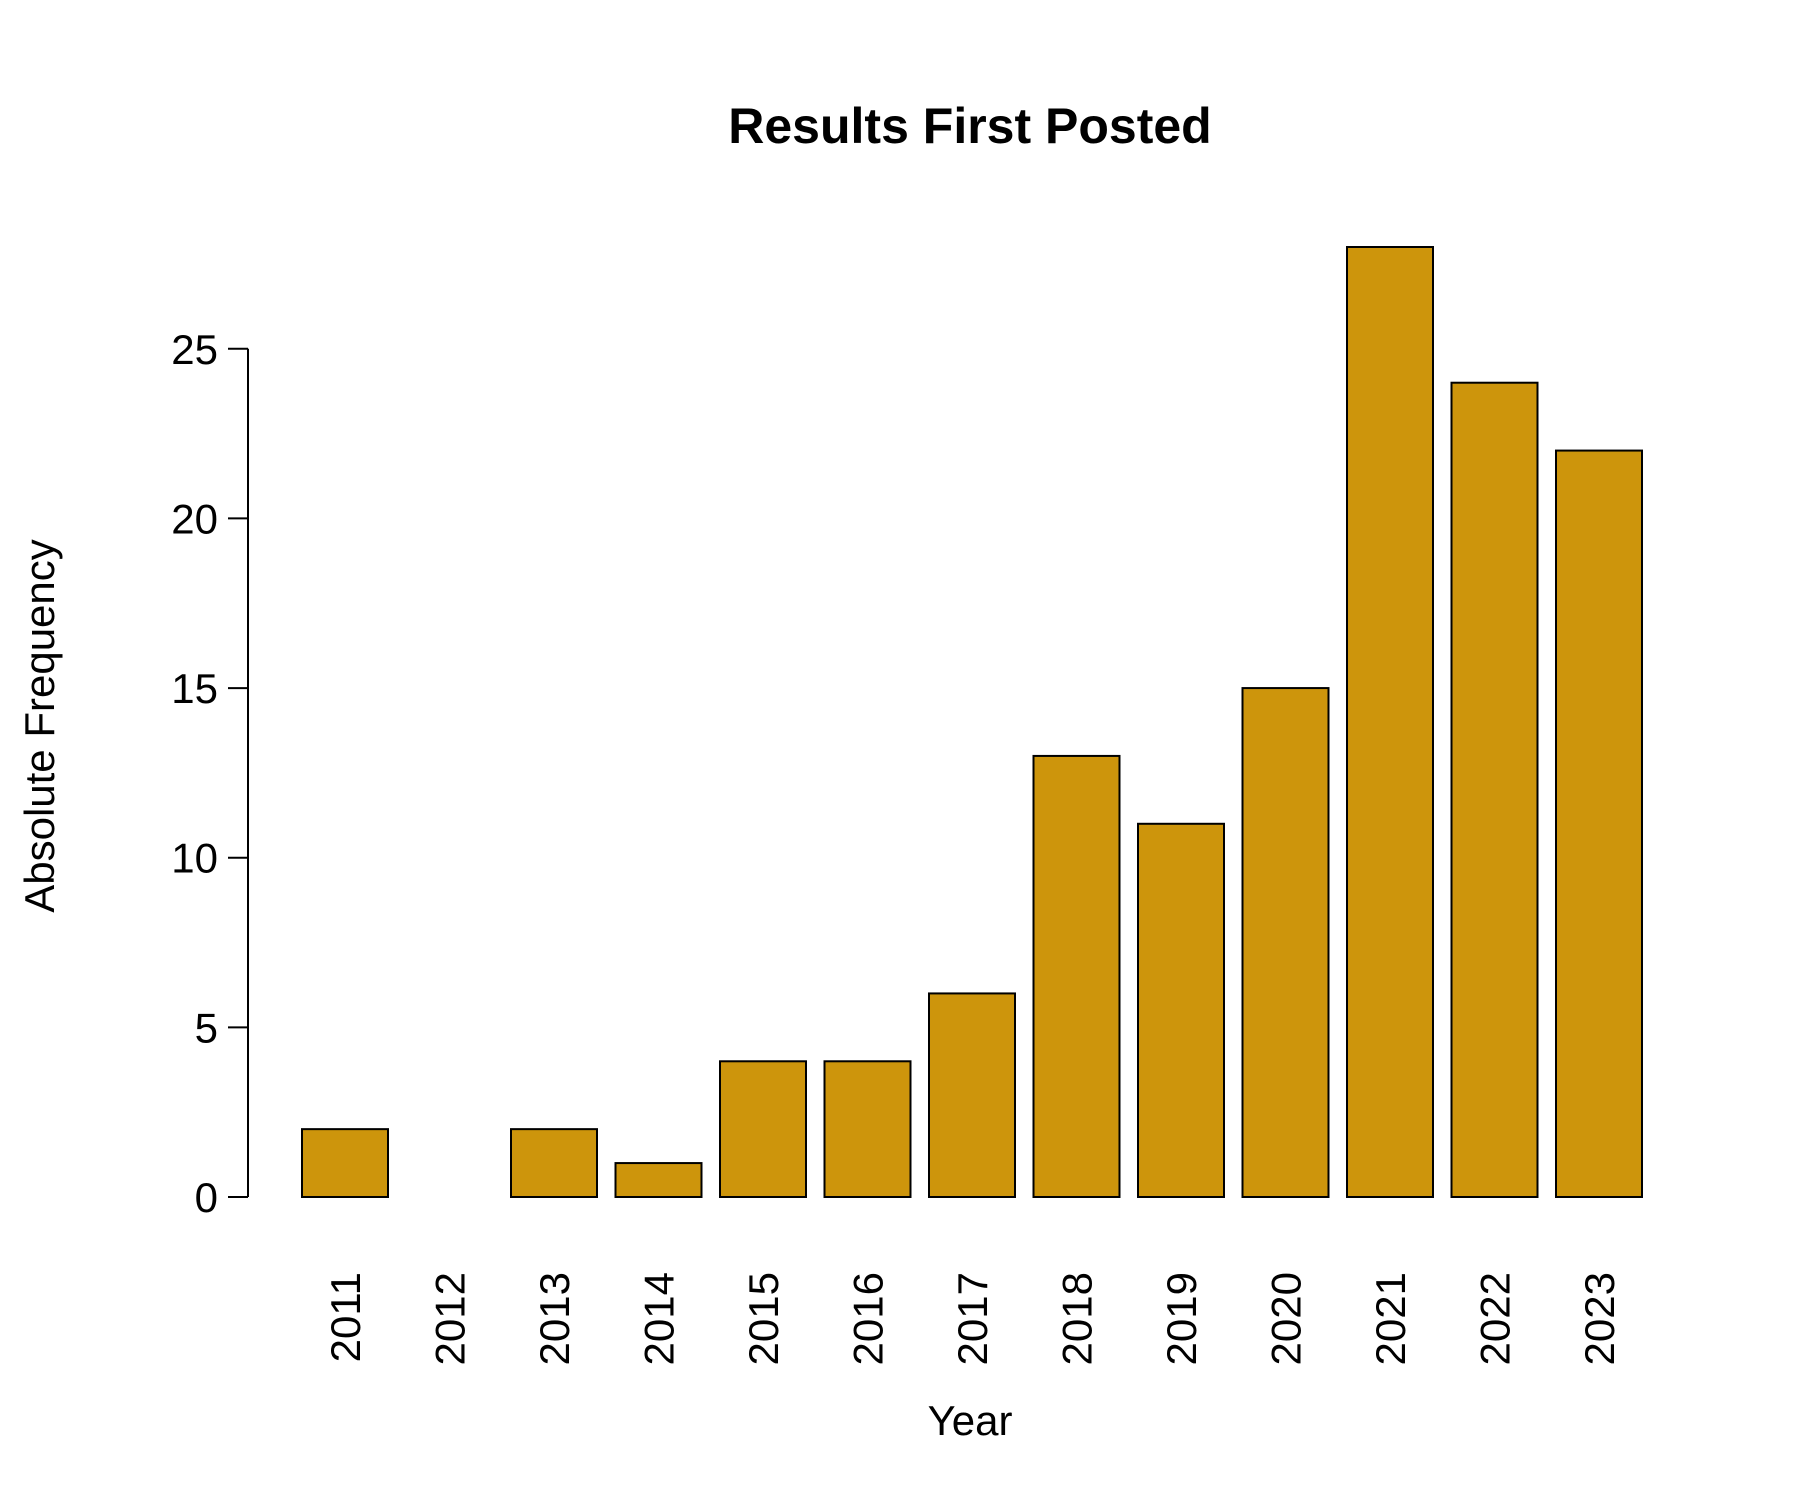 This screenshot has width=1800, height=1500. Describe the element at coordinates (1077, 1318) in the screenshot. I see `x-tick-label: 2018` at that location.